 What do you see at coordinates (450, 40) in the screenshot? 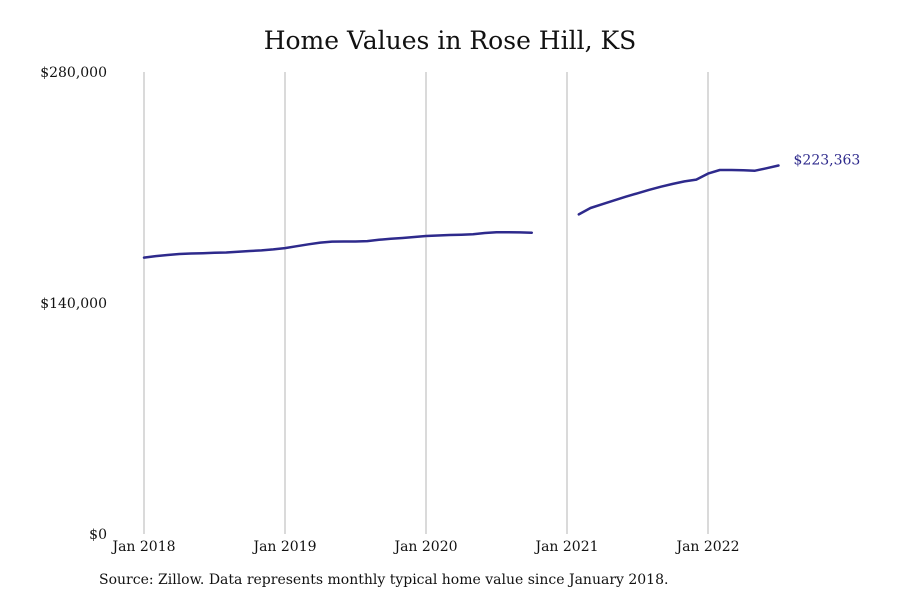
I see `chart-title: Home Values in Rose Hill, KS` at bounding box center [450, 40].